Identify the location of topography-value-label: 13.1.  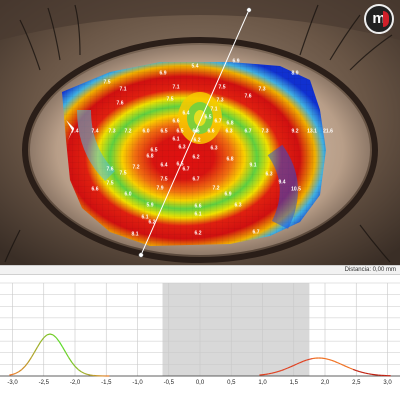
(312, 131).